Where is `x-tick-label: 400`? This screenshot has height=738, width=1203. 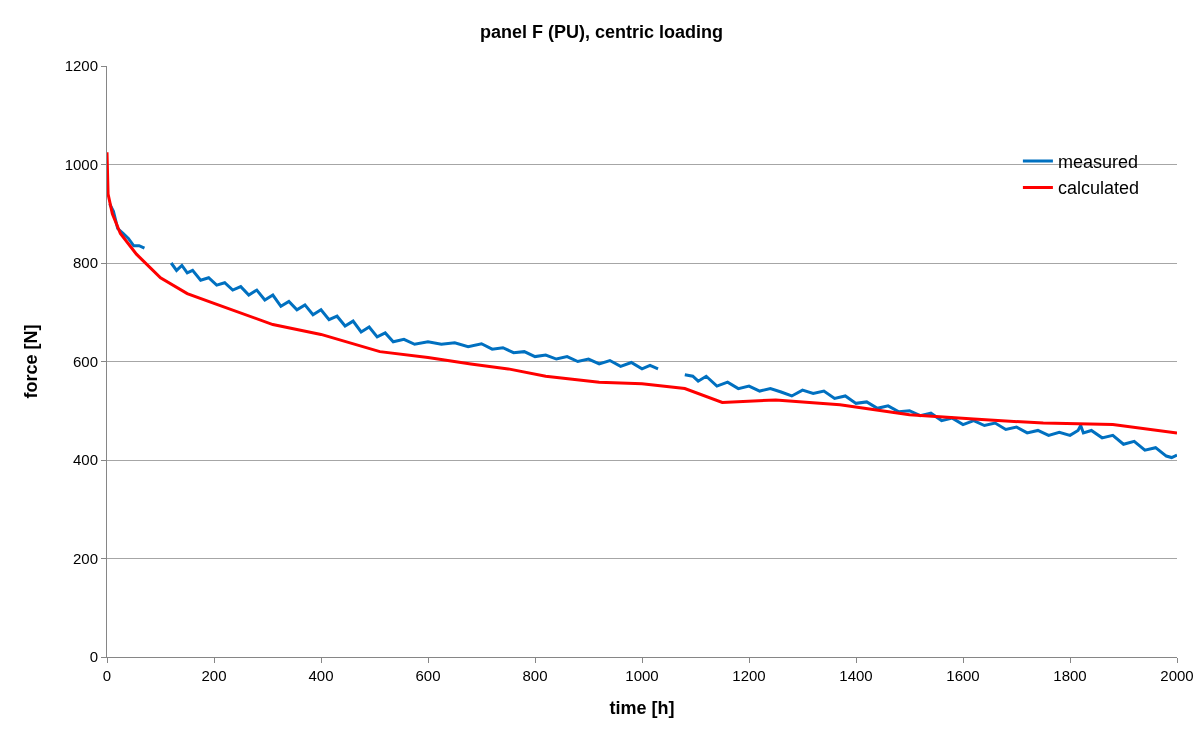
x-tick-label: 400 is located at coordinates (321, 675).